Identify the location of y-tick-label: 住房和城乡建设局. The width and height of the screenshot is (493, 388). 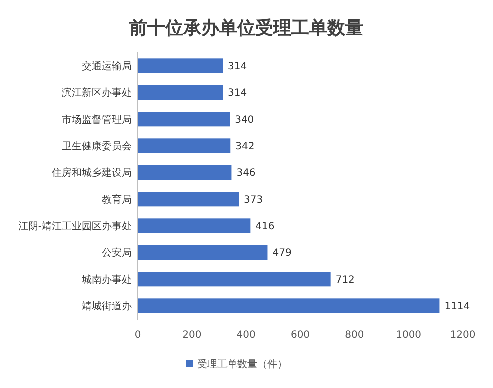
(92, 173).